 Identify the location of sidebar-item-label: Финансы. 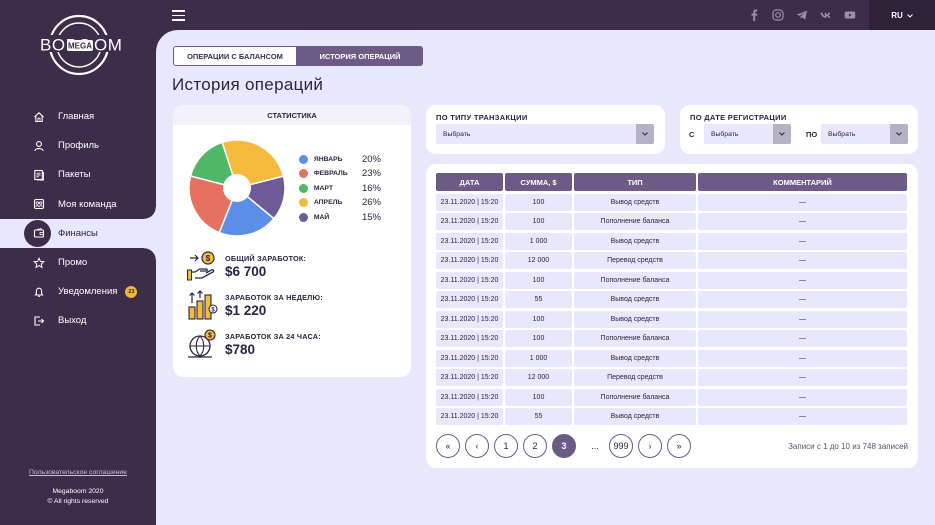
(78, 233).